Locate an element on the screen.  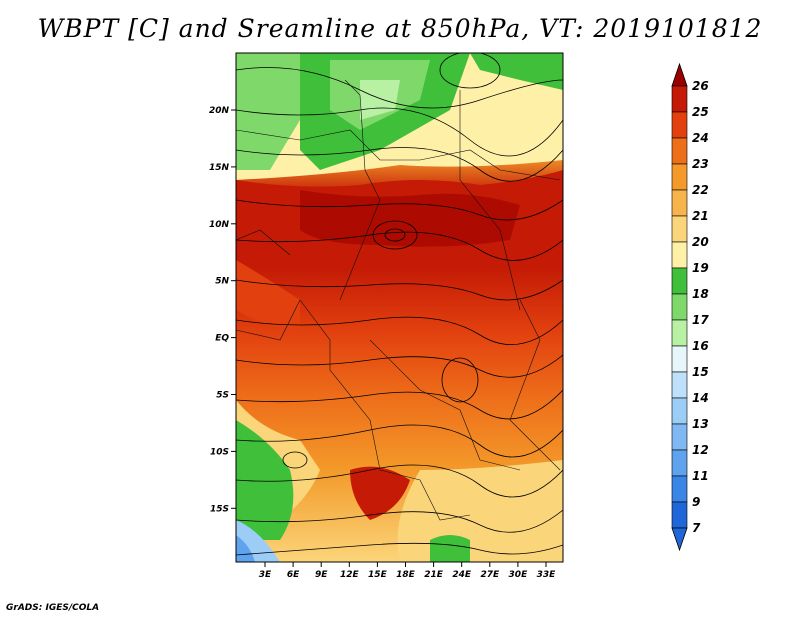
lon-tick-label: 27E is located at coordinates (490, 575).